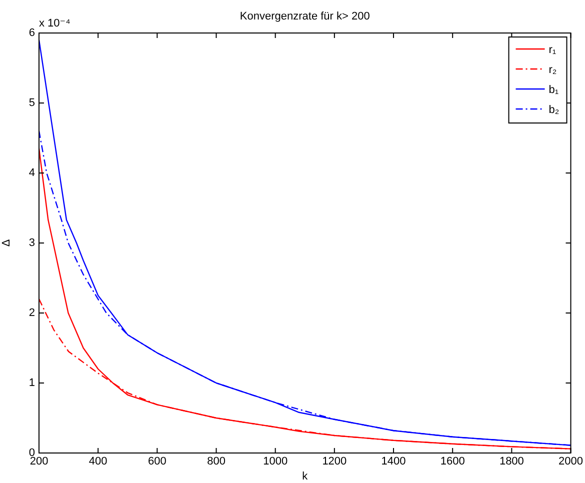 This screenshot has height=483, width=585. What do you see at coordinates (31, 383) in the screenshot?
I see `y-tick-label: 1` at bounding box center [31, 383].